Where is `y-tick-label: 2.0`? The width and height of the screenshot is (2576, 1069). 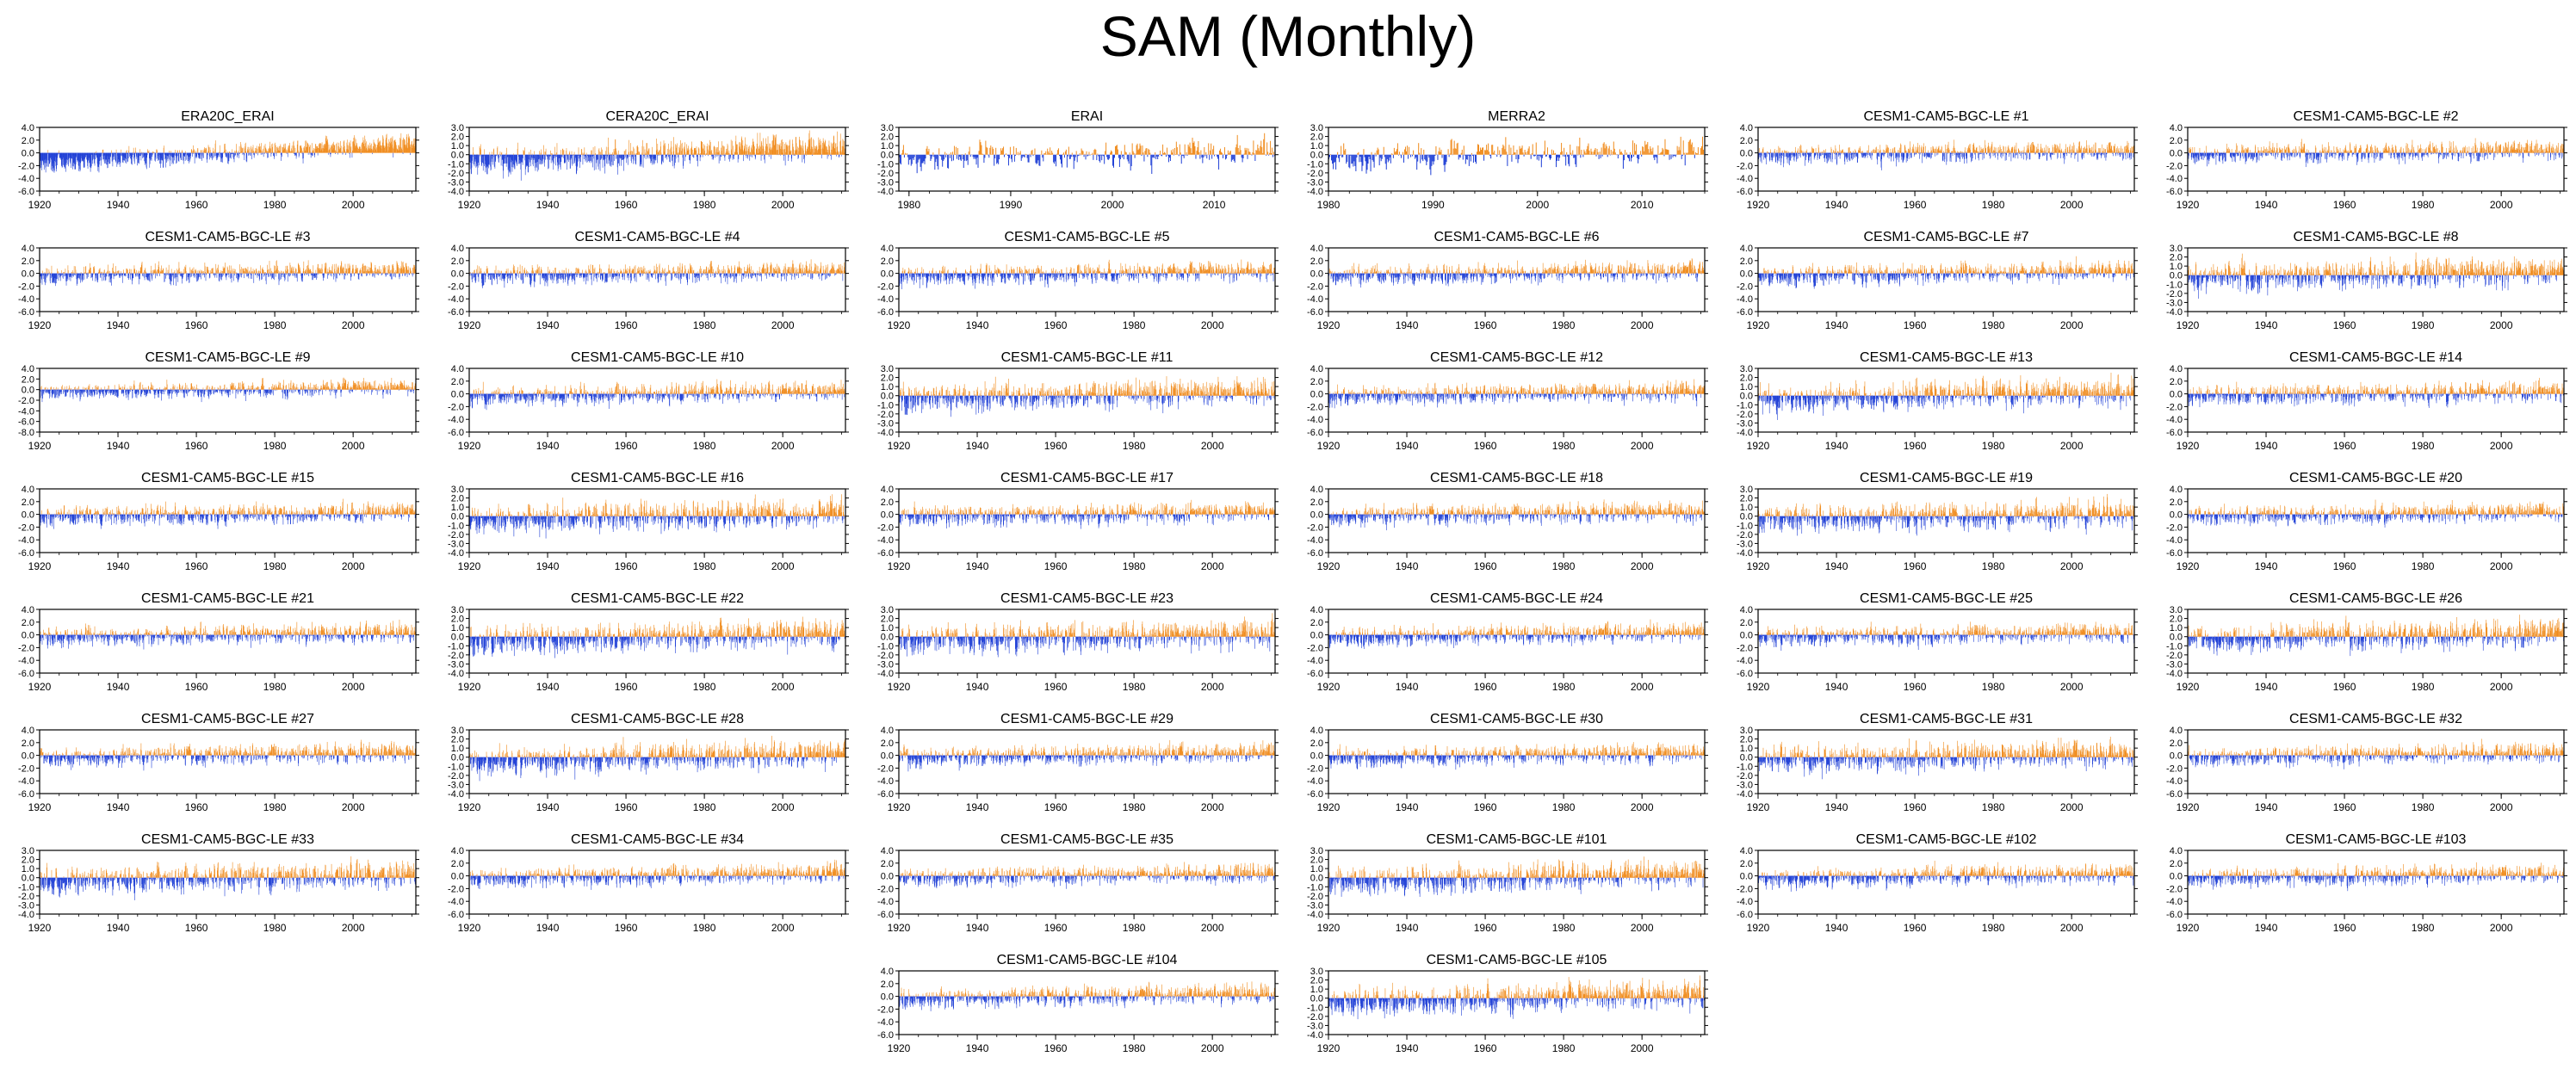
y-tick-label: 2.0 is located at coordinates (457, 138).